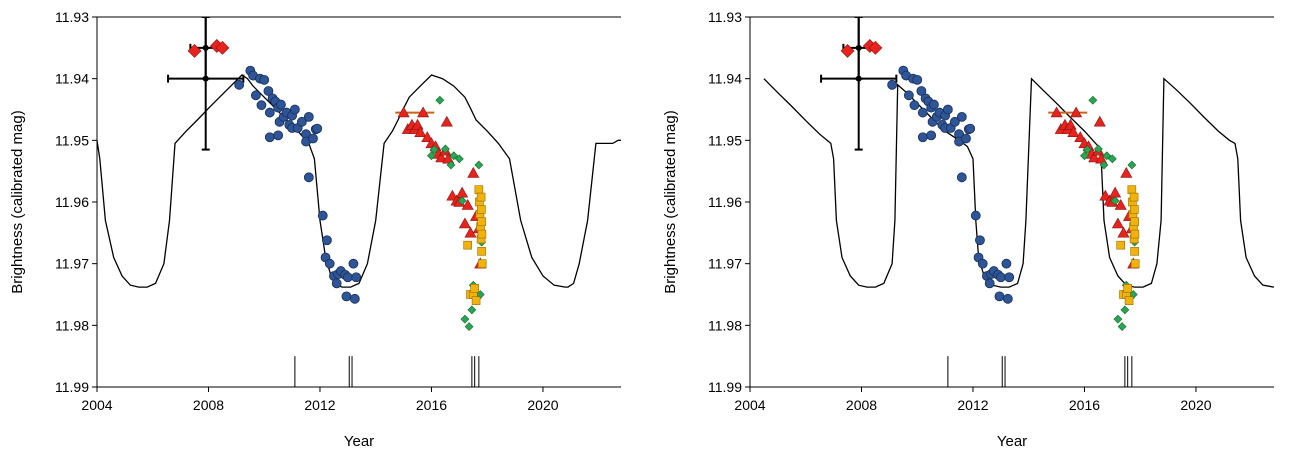 The image size is (1305, 451). What do you see at coordinates (359, 441) in the screenshot?
I see `x-axis-title: Year` at bounding box center [359, 441].